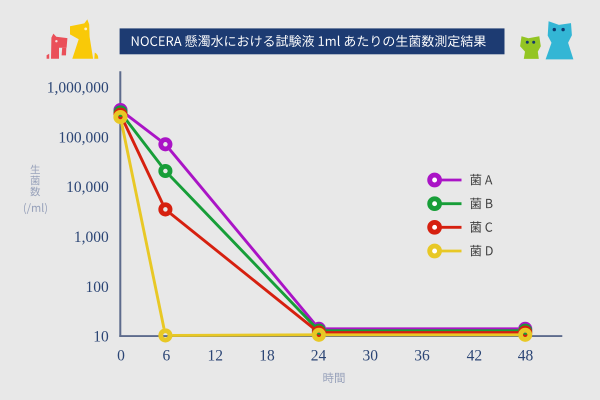 The height and width of the screenshot is (400, 600). Describe the element at coordinates (216, 355) in the screenshot. I see `svg-text: 12` at that location.